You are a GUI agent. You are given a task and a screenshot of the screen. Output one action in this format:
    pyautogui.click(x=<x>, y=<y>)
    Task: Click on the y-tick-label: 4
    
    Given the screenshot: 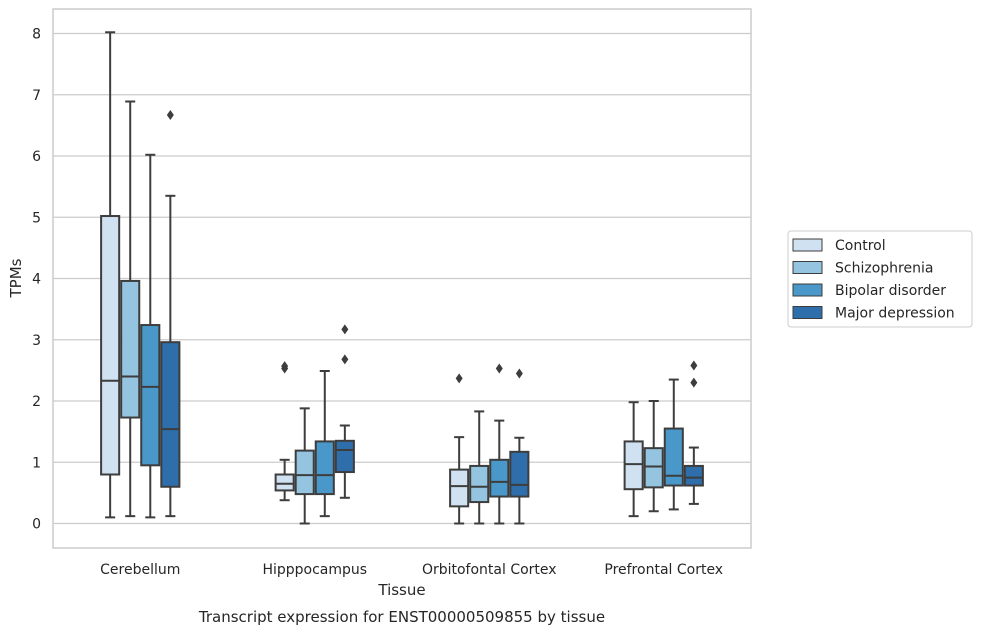 What is the action you would take?
    pyautogui.click(x=36, y=280)
    